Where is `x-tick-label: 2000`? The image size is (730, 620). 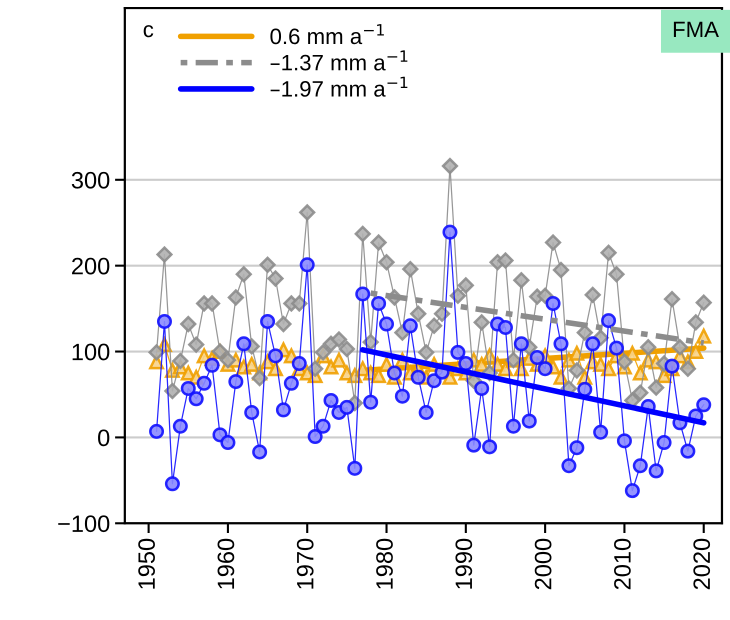
x-tick-label: 2000 is located at coordinates (543, 564).